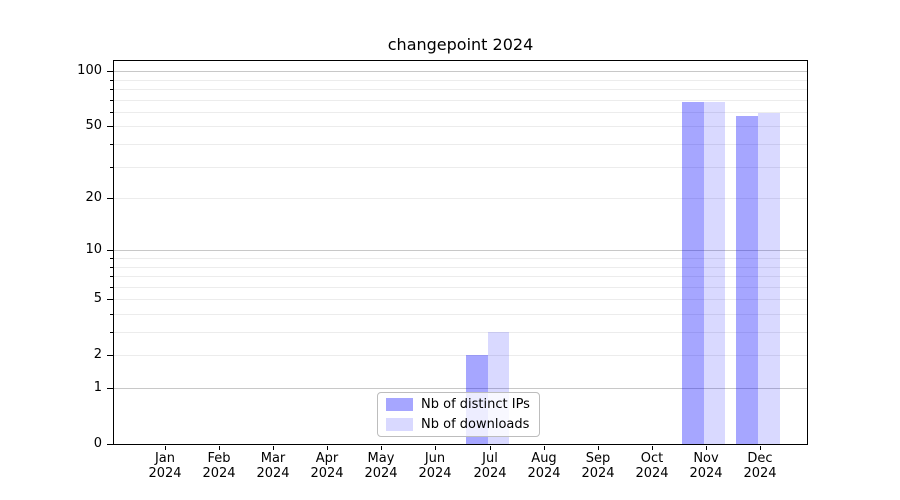 This screenshot has width=900, height=500. Describe the element at coordinates (598, 466) in the screenshot. I see `x-axis-tick-label: Sep 2024` at that location.